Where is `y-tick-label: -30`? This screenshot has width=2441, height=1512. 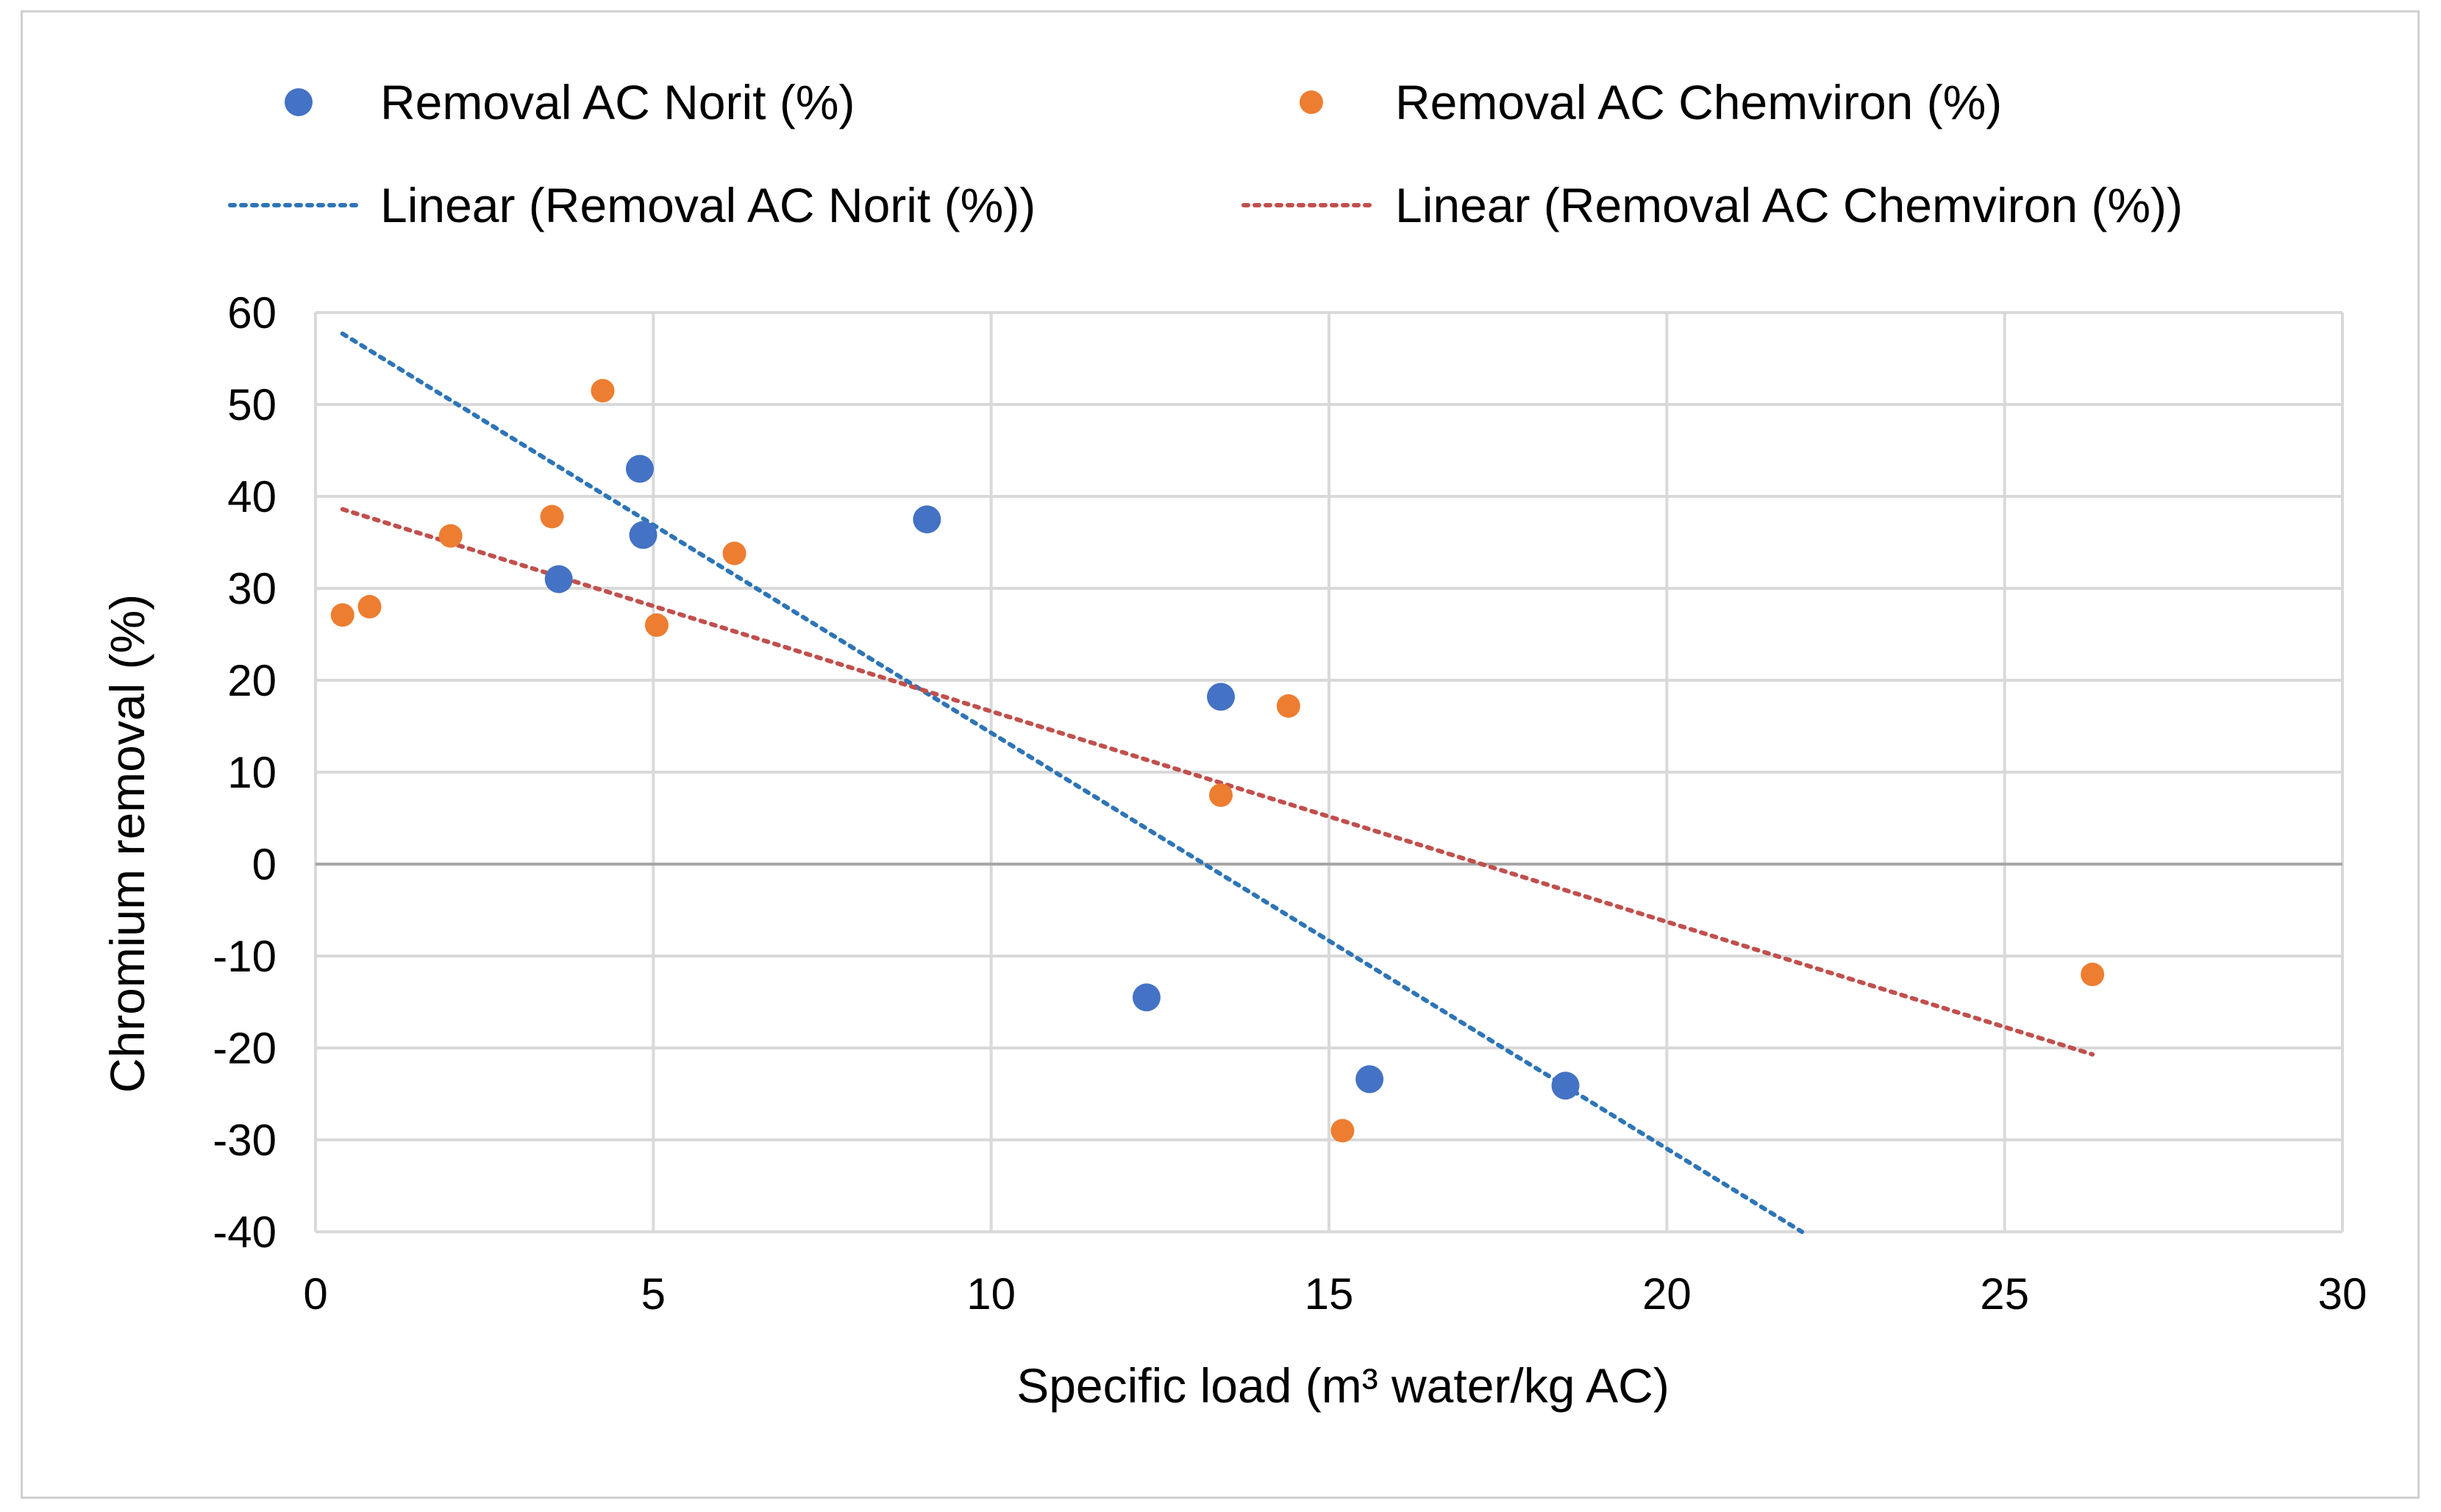
y-tick-label: -30 is located at coordinates (245, 1141).